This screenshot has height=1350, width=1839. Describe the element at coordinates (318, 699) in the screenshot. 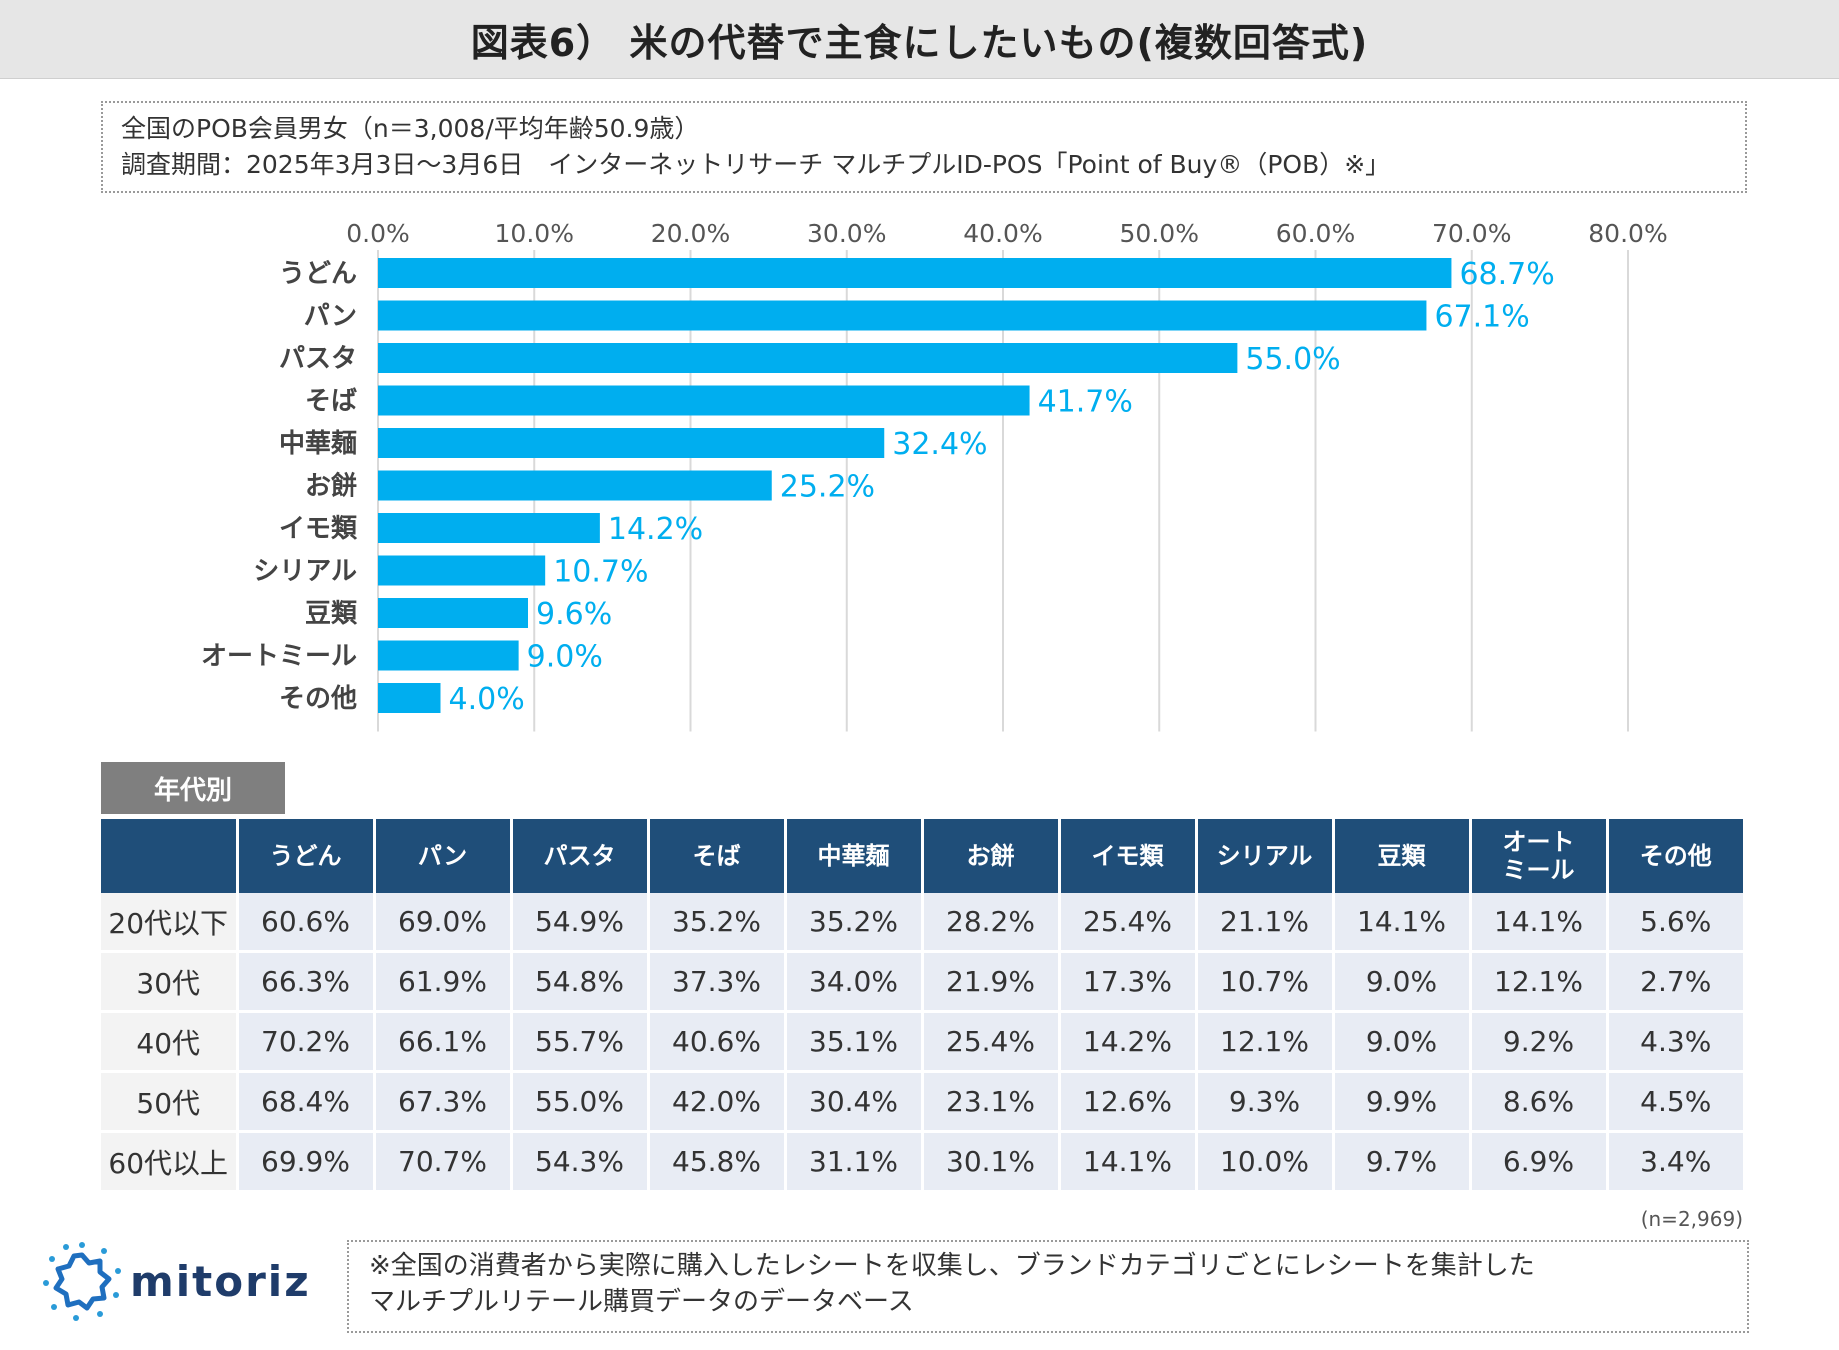

I see `category-label: その他` at that location.